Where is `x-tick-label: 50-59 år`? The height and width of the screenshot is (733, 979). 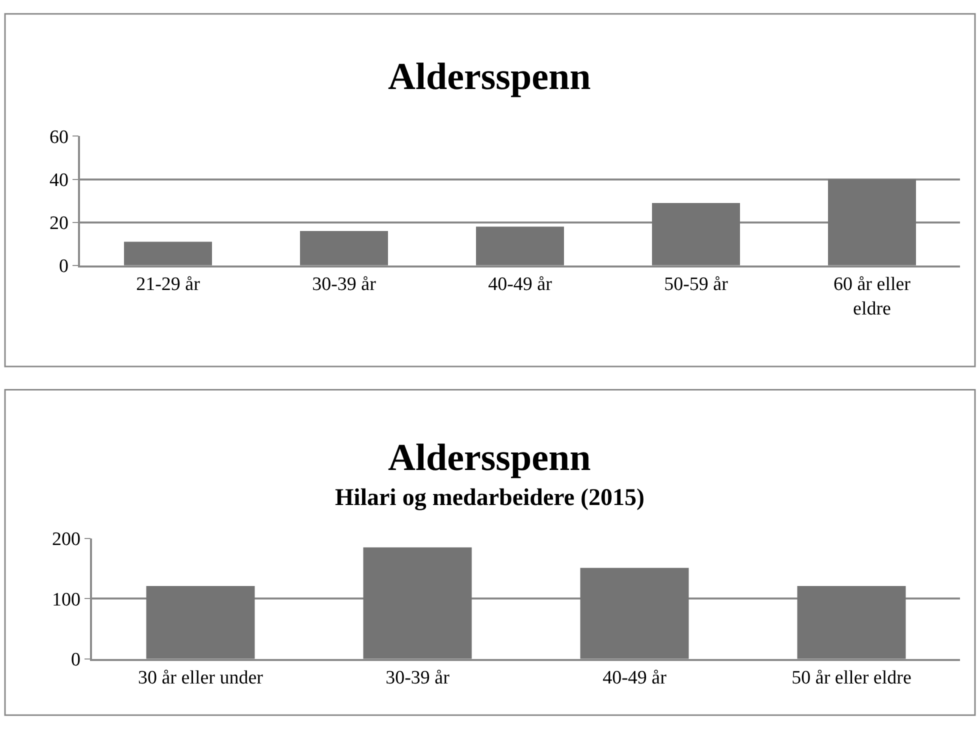 x-tick-label: 50-59 år is located at coordinates (696, 284).